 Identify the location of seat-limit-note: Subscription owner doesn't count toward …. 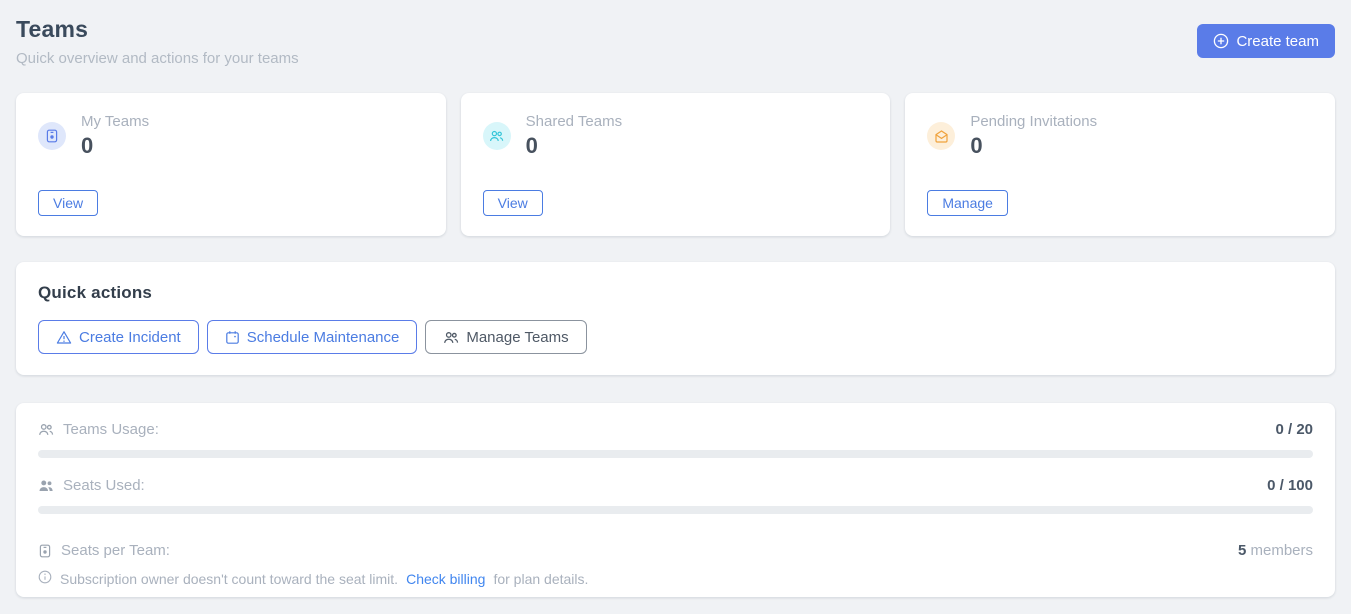
(675, 578).